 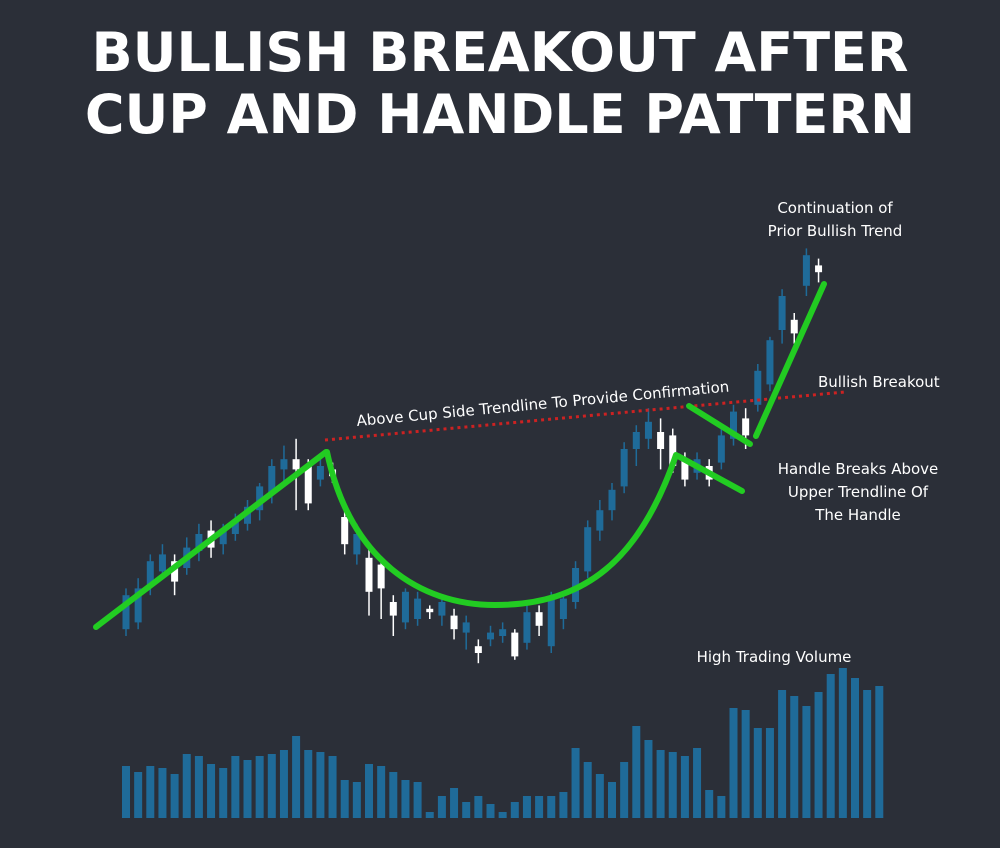 What do you see at coordinates (710, 473) in the screenshot?
I see `handle-lower-line` at bounding box center [710, 473].